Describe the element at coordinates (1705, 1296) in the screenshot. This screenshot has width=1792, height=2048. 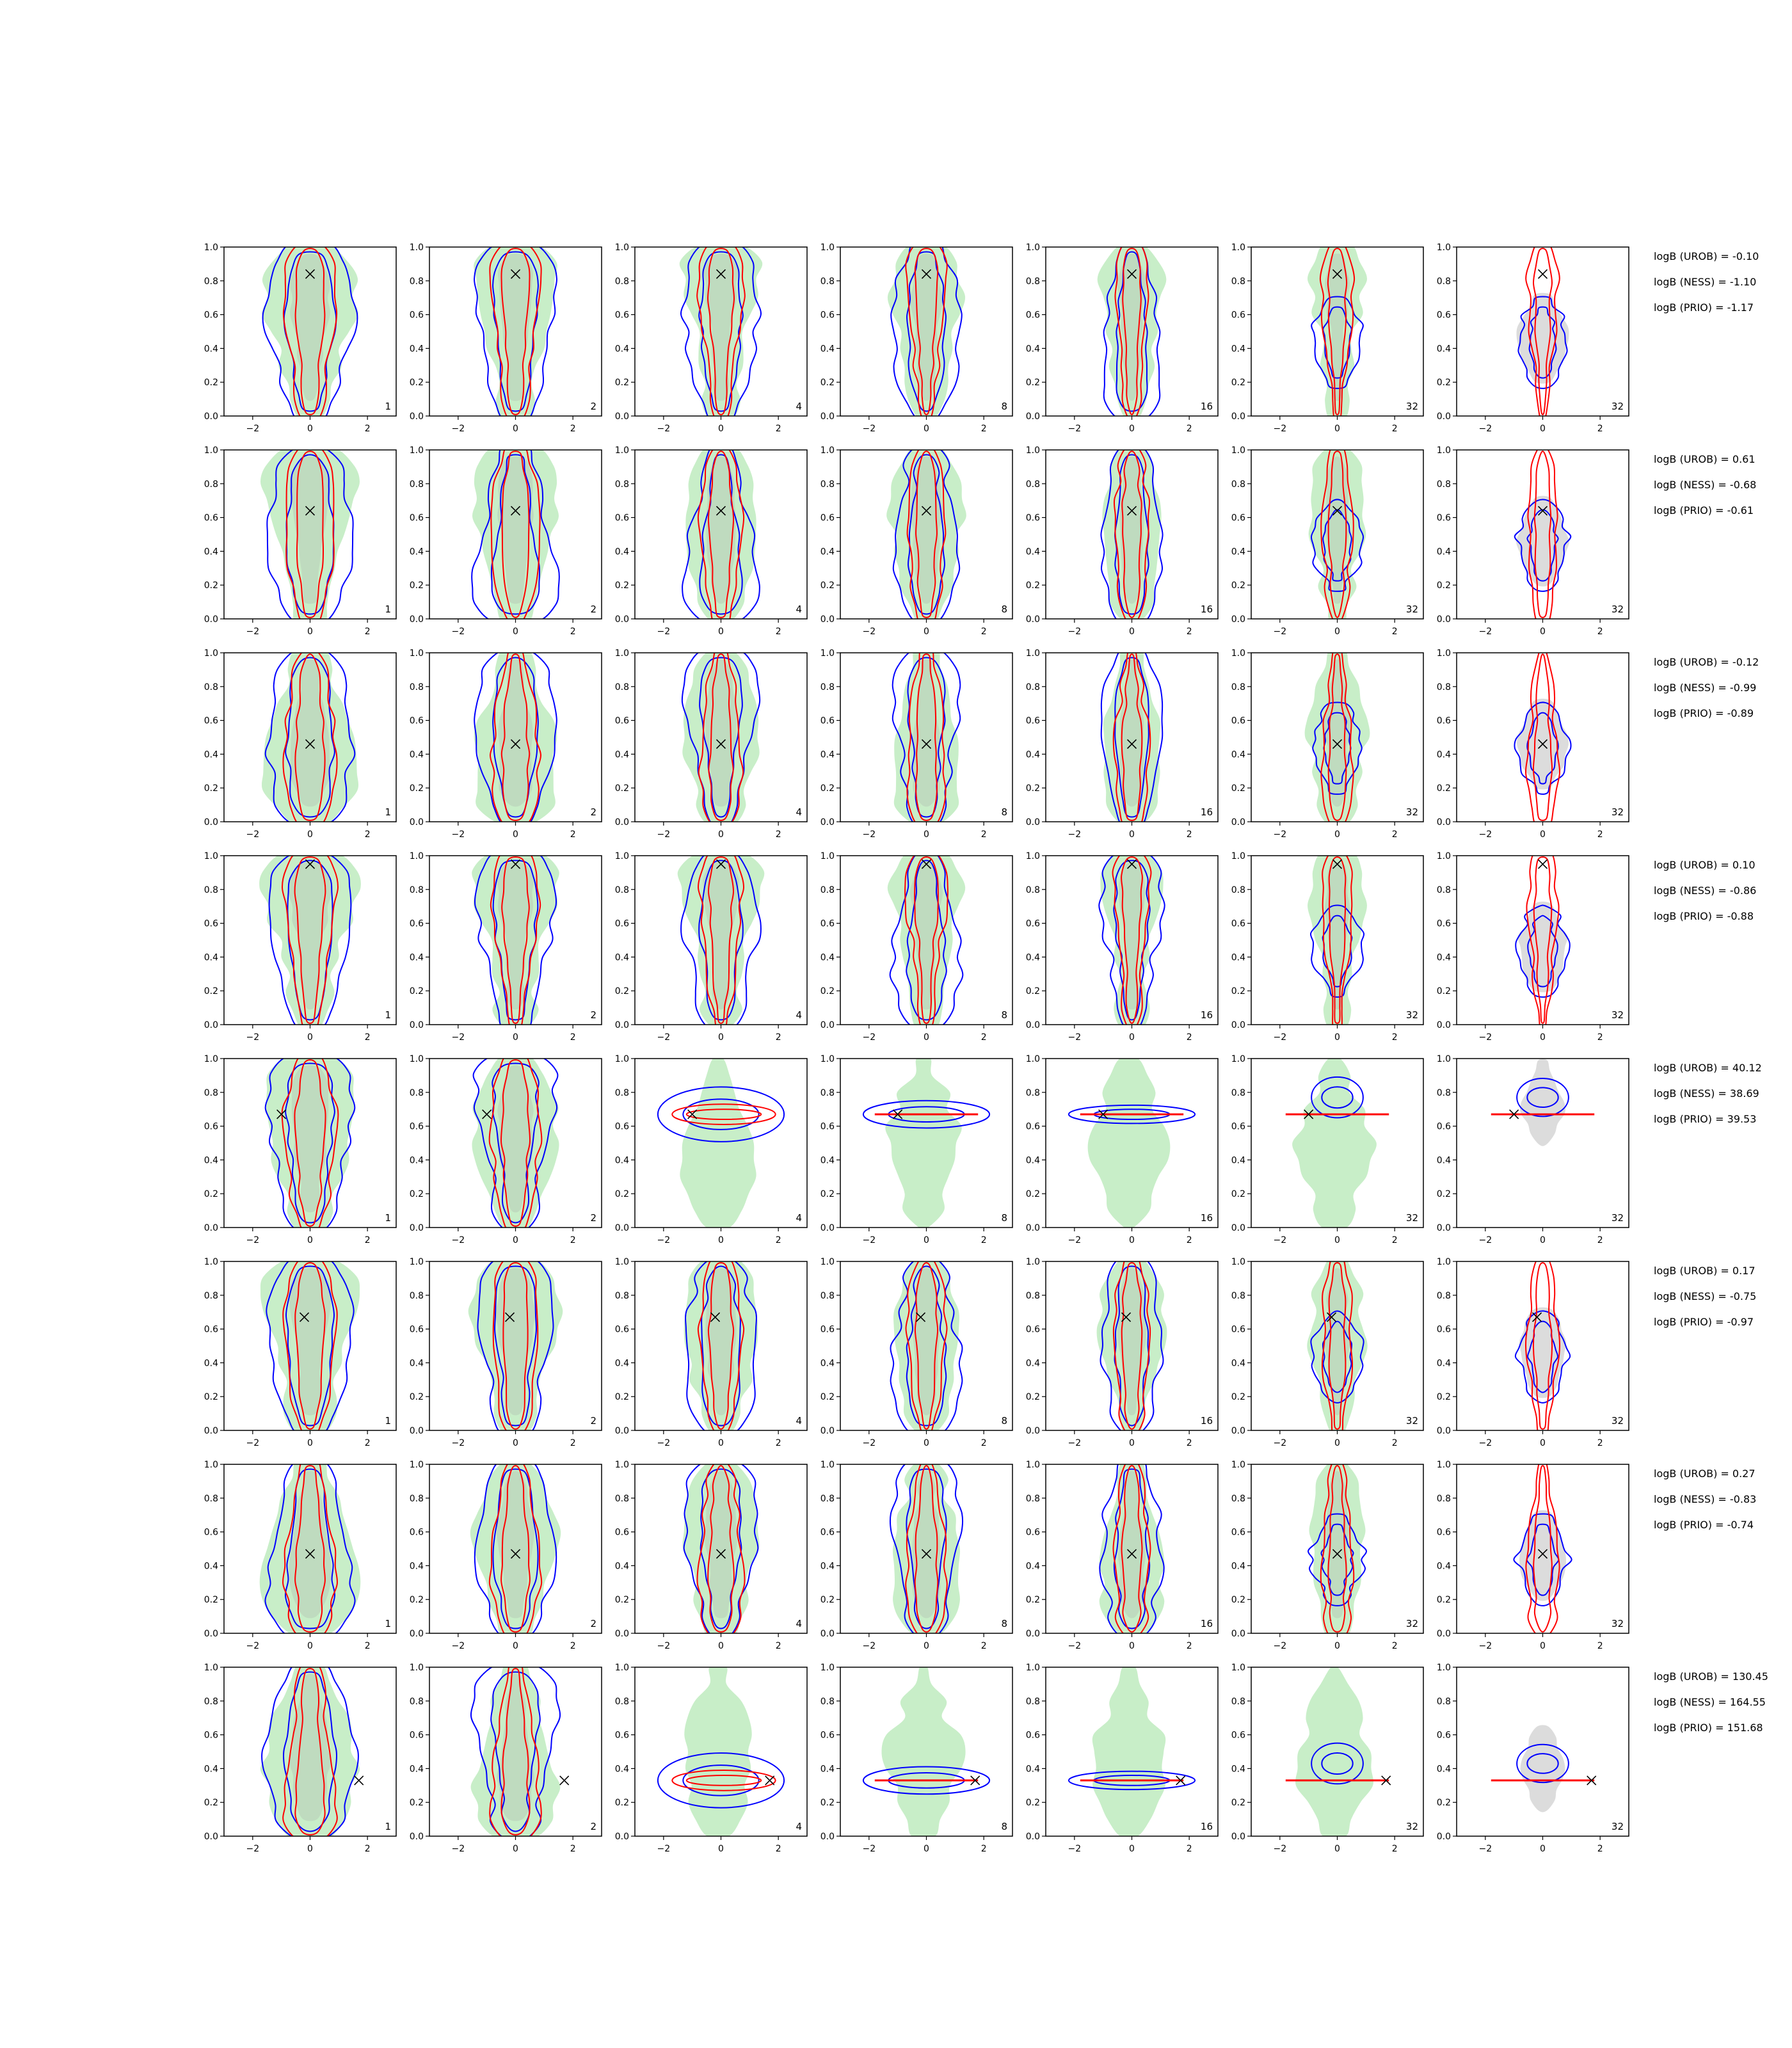
I see `logb-annotation: logB (NESS) = -0.75` at that location.